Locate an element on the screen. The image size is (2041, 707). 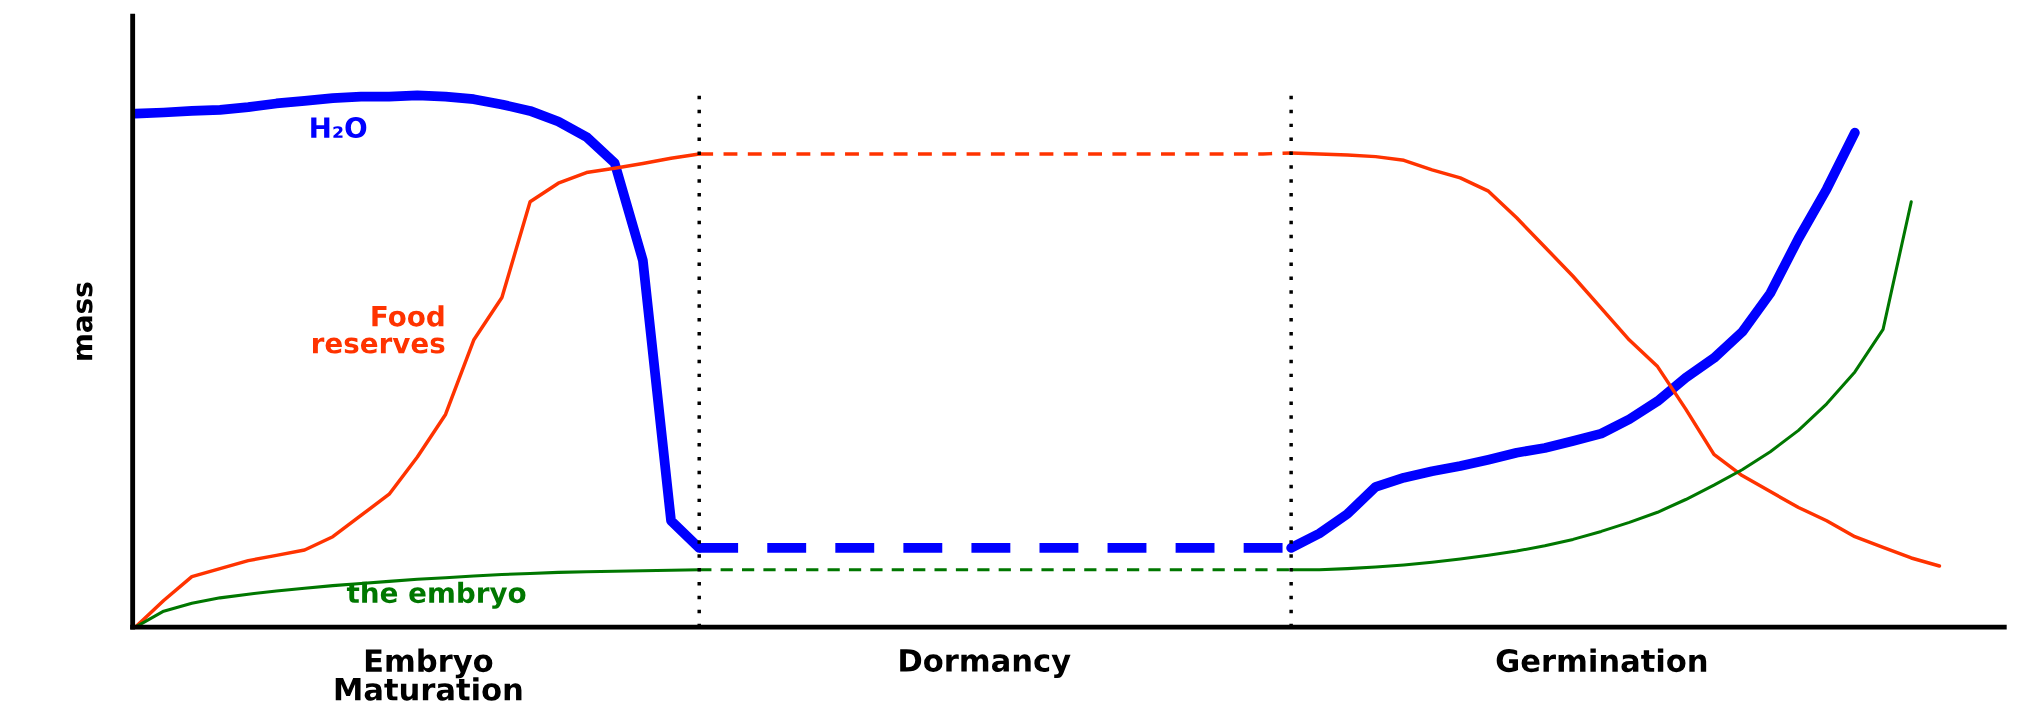
y-axis-title: mass is located at coordinates (84, 321).